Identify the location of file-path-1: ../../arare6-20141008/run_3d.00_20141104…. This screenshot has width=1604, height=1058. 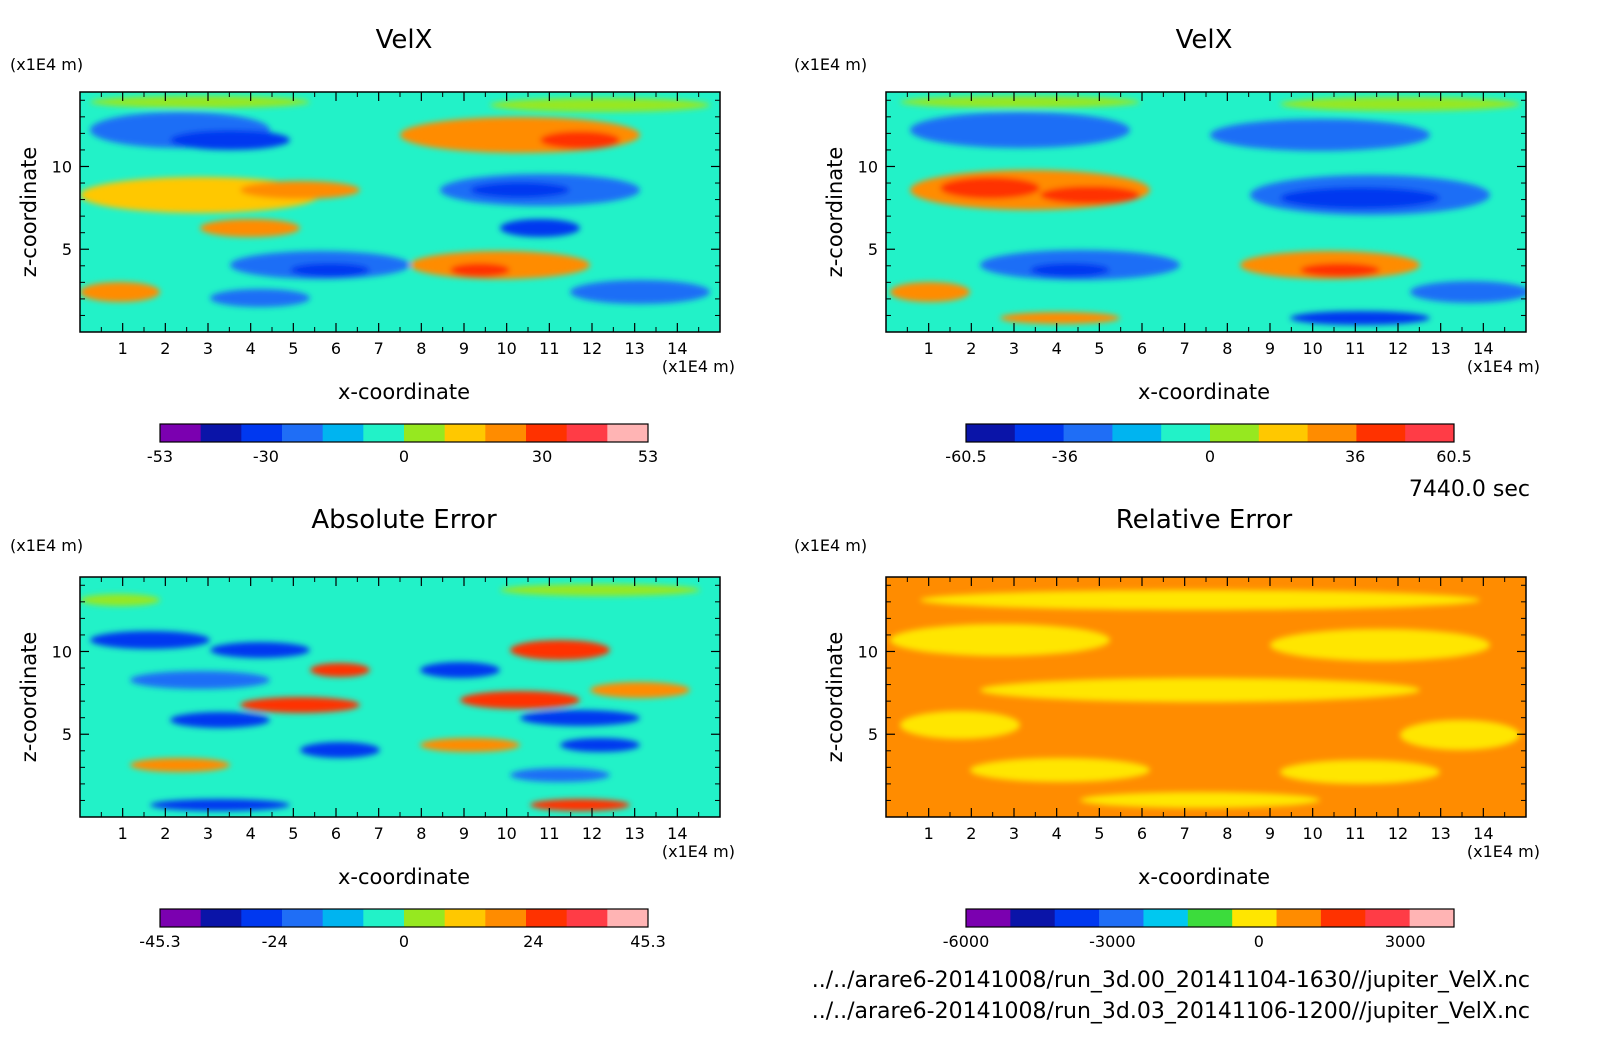
(1171, 980).